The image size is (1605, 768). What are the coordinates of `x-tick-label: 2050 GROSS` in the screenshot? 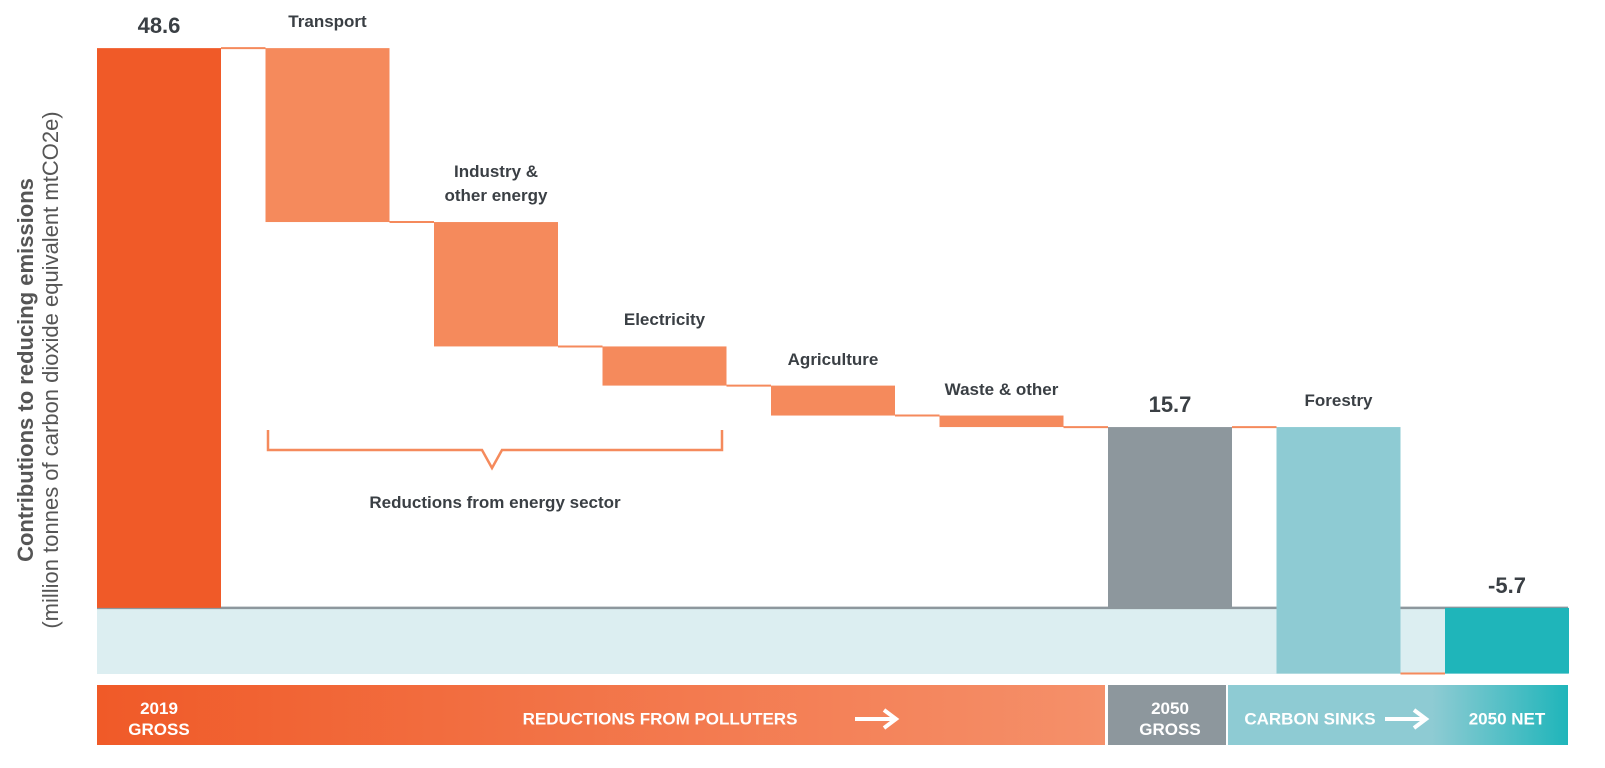 It's located at (1170, 719).